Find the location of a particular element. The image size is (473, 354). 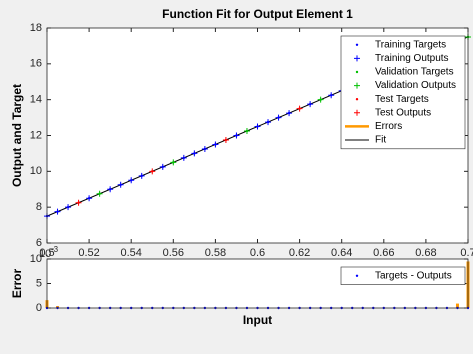

y-tick-label: 0 is located at coordinates (39, 308).